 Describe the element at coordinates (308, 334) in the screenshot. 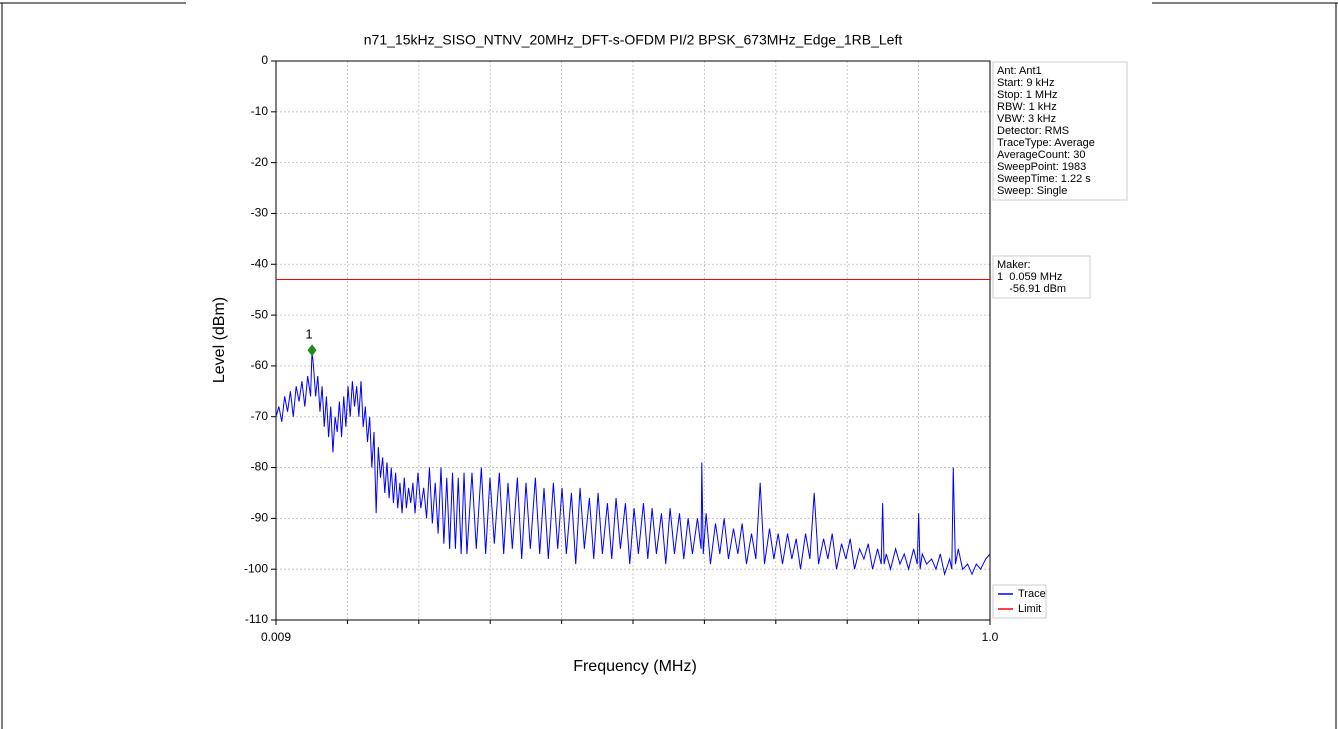

I see `marker-label: 1` at that location.